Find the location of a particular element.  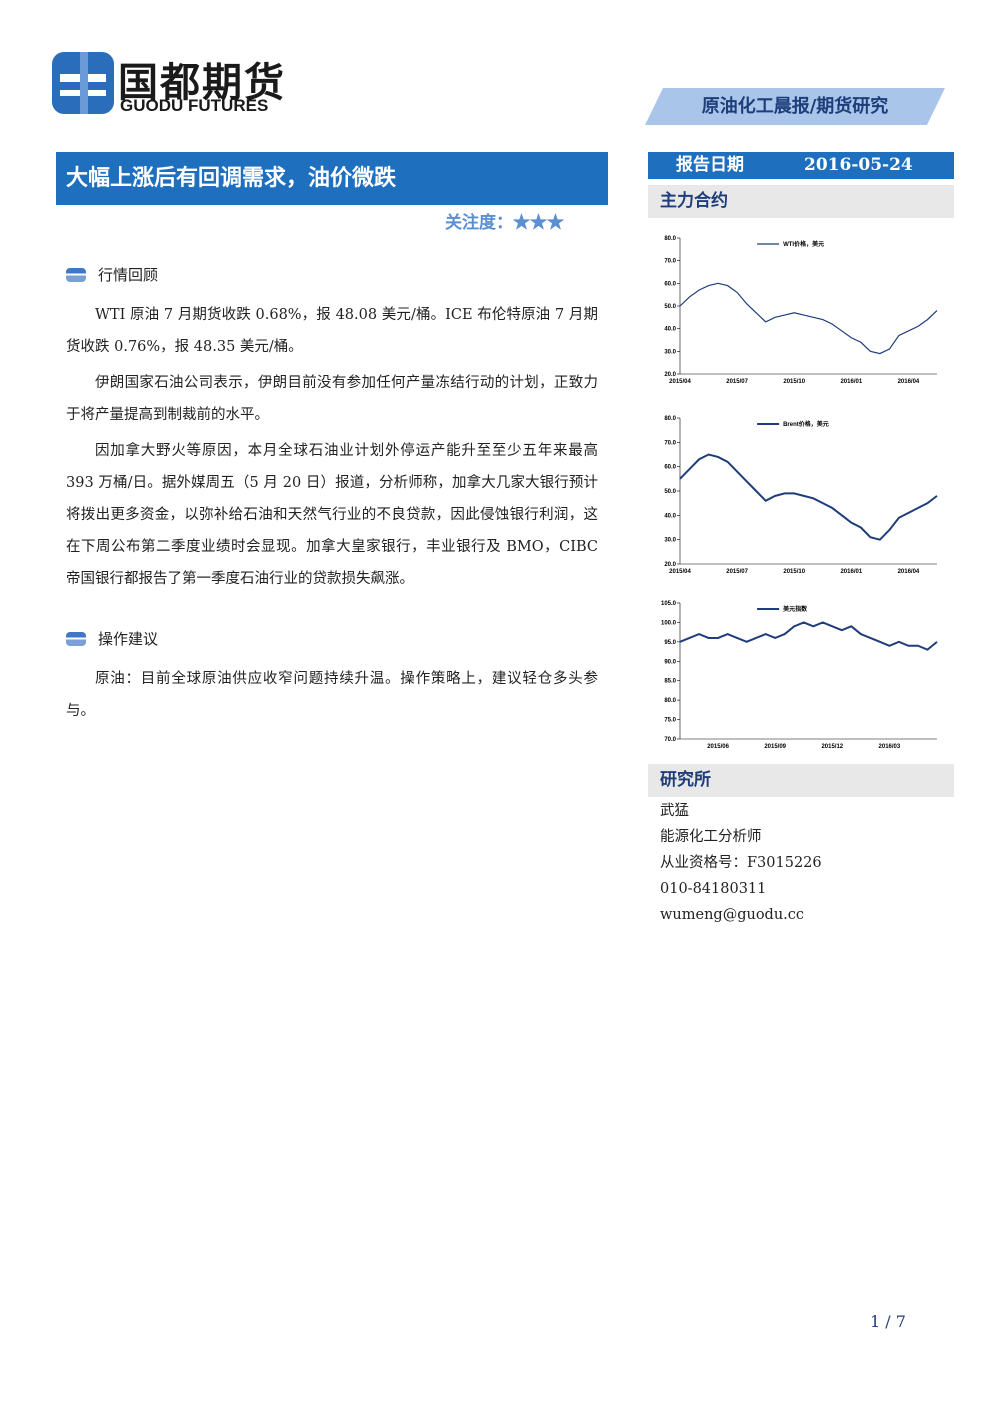

attention: 关注度：★★★ is located at coordinates (504, 220).